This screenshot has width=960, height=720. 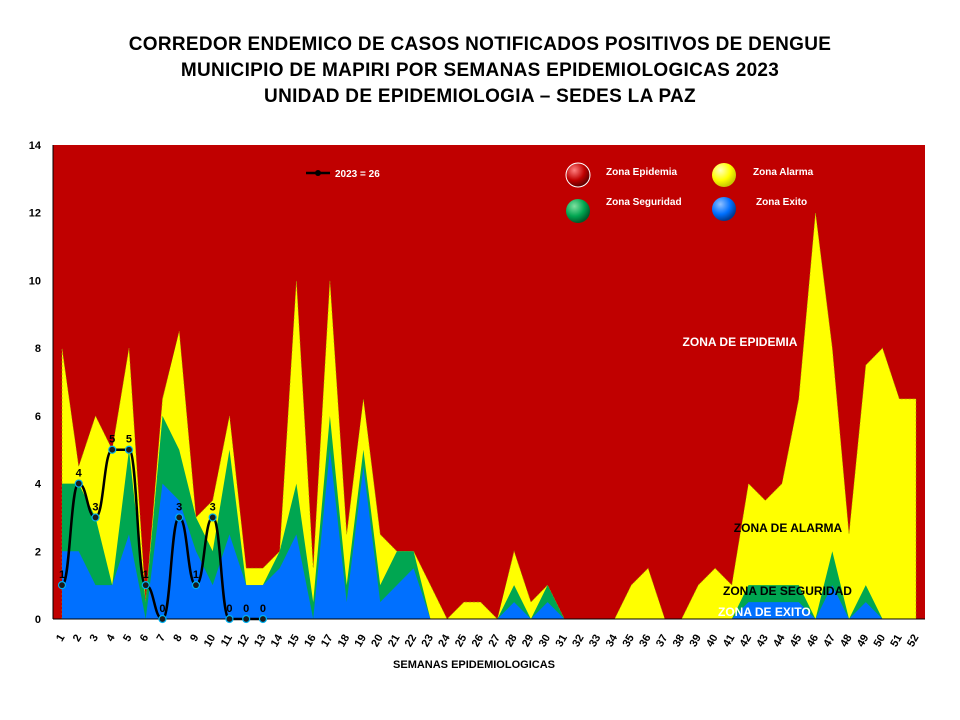 What do you see at coordinates (260, 641) in the screenshot?
I see `x-tick-label: 13` at bounding box center [260, 641].